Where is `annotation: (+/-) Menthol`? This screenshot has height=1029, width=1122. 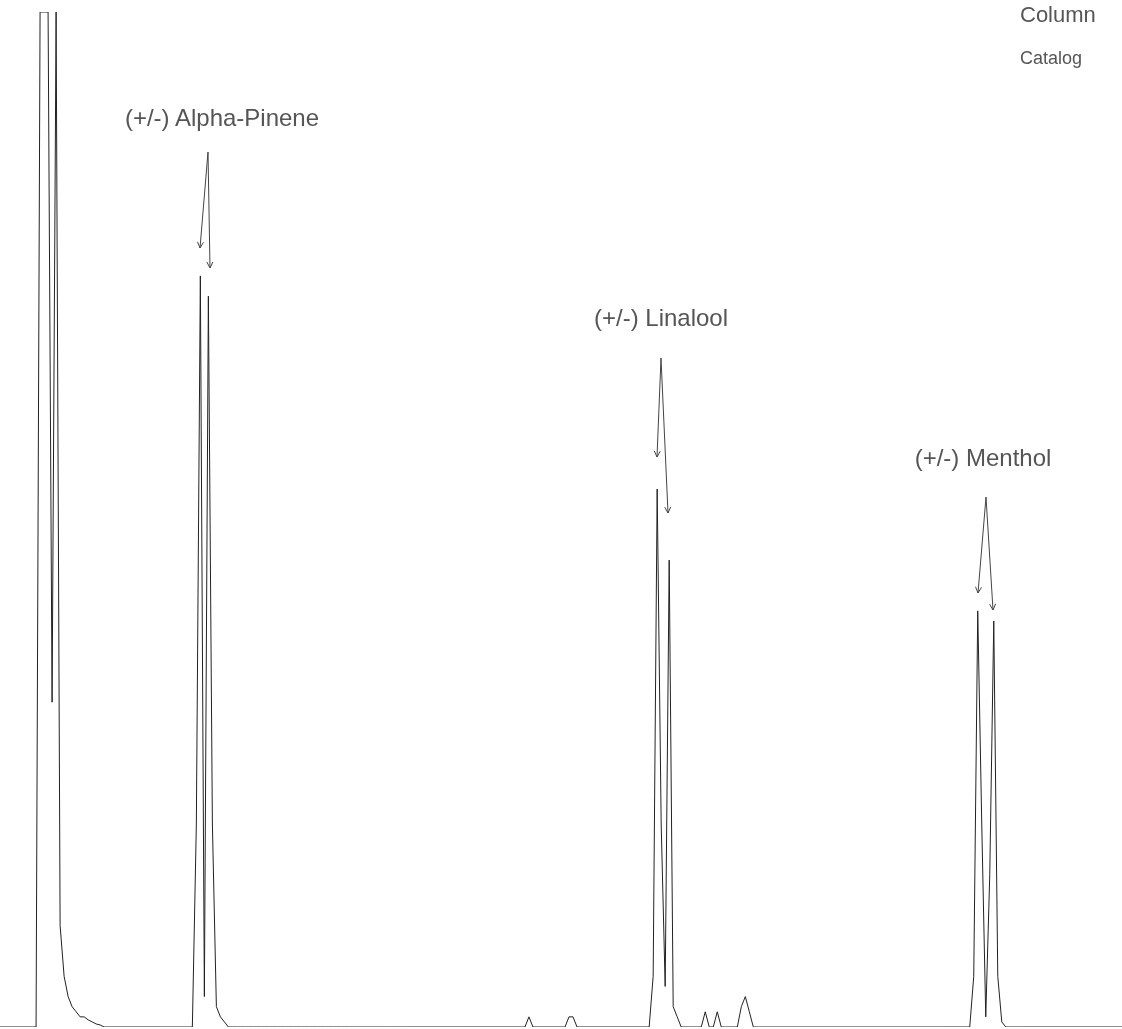 annotation: (+/-) Menthol is located at coordinates (983, 458).